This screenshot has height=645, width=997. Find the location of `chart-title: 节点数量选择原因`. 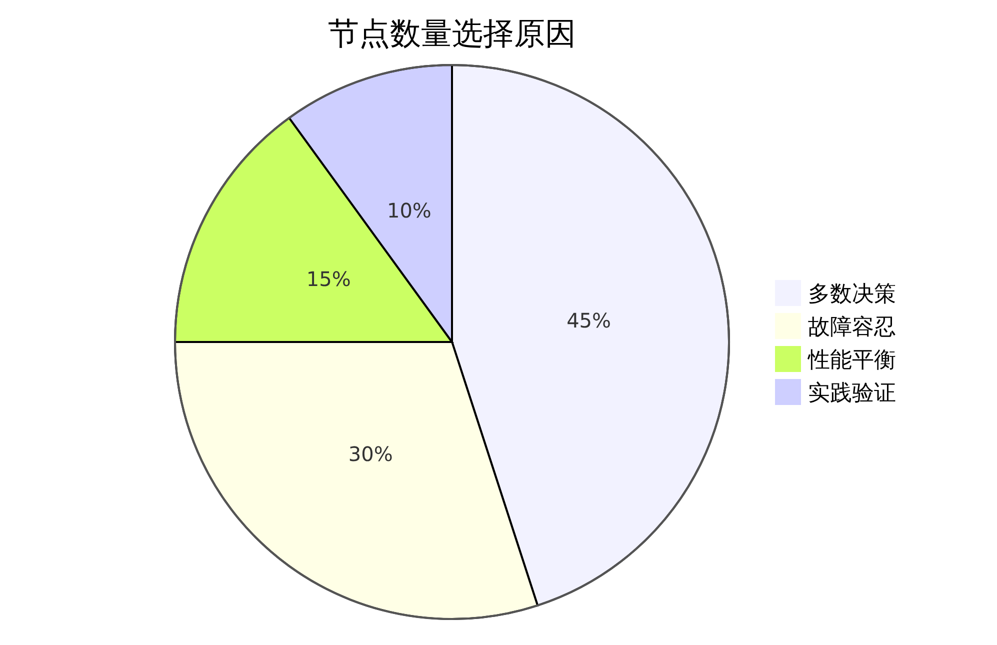

chart-title: 节点数量选择原因 is located at coordinates (452, 34).